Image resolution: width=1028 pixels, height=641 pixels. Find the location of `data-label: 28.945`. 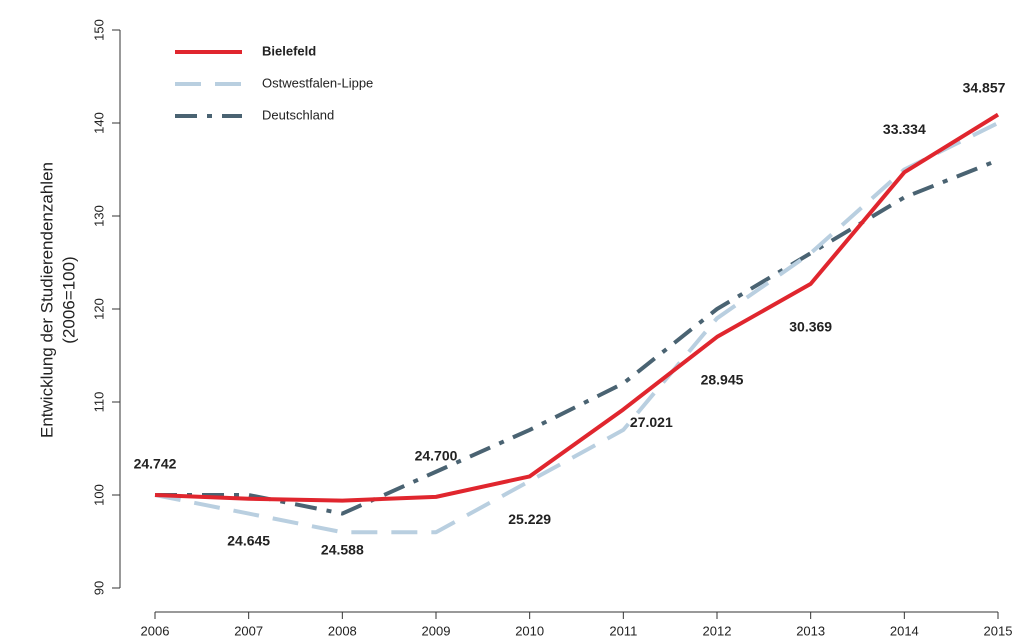

data-label: 28.945 is located at coordinates (722, 380).